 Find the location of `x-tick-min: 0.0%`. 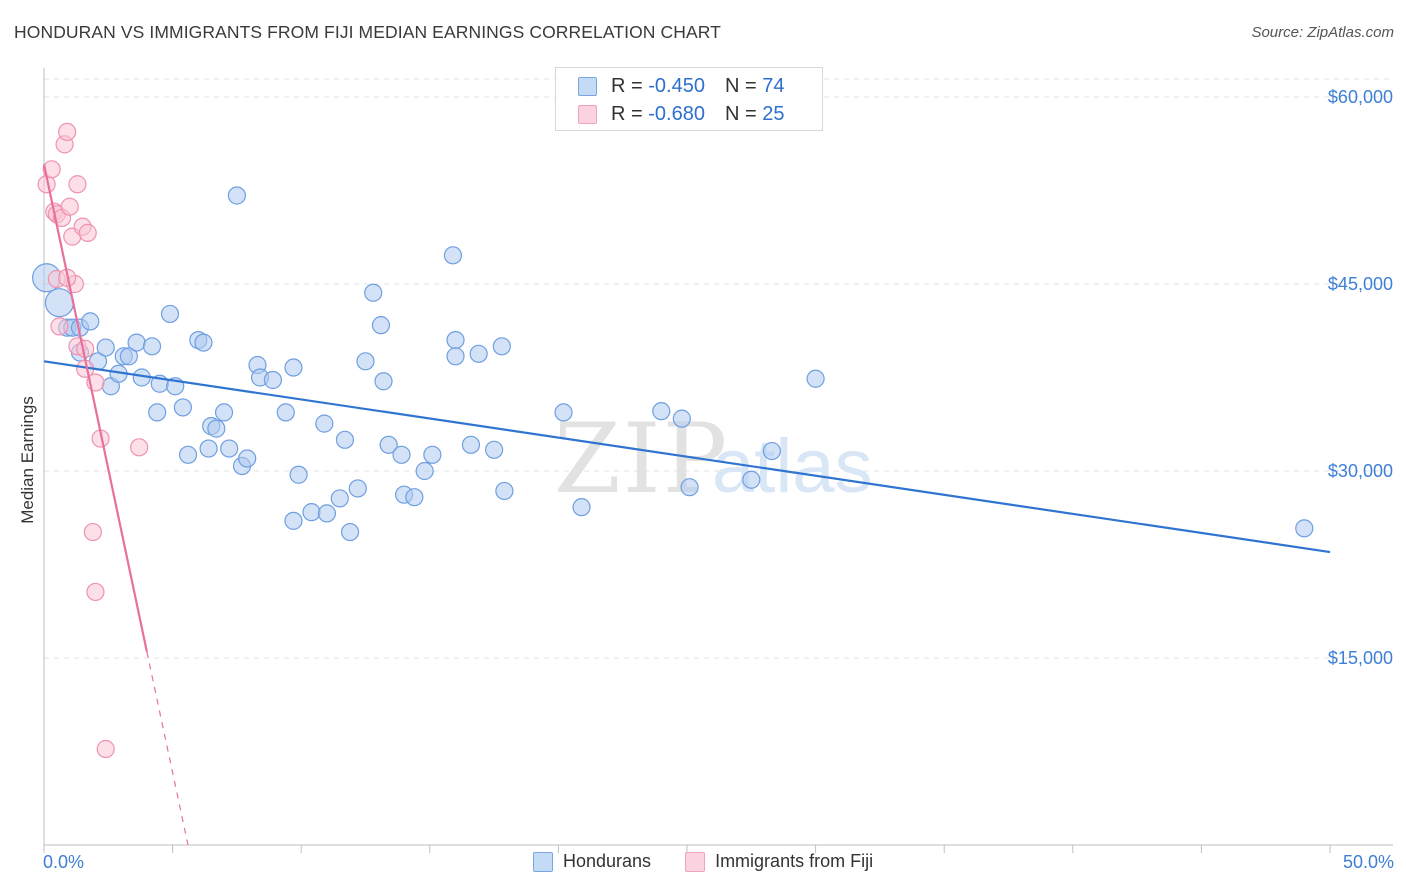

x-tick-min: 0.0% is located at coordinates (64, 862).